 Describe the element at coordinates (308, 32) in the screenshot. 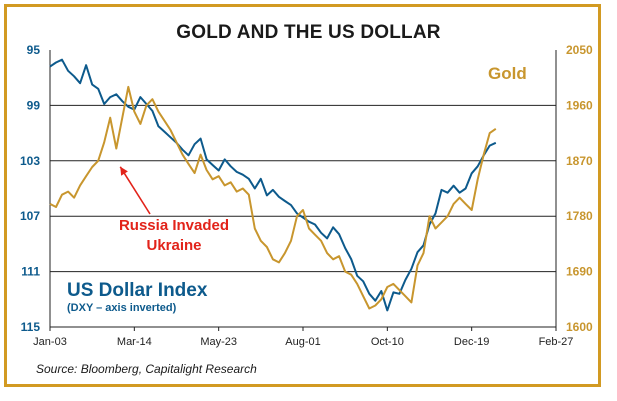

I see `chart-title: GOLD AND THE US DOLLAR` at that location.